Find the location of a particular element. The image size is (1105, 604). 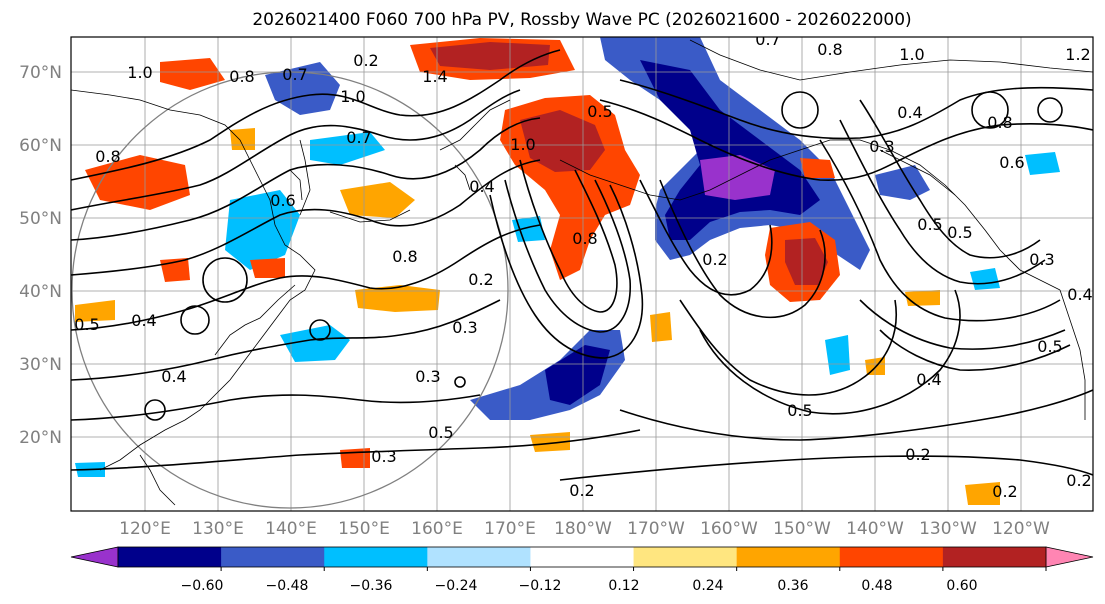

lon-label: 140°W is located at coordinates (875, 529).